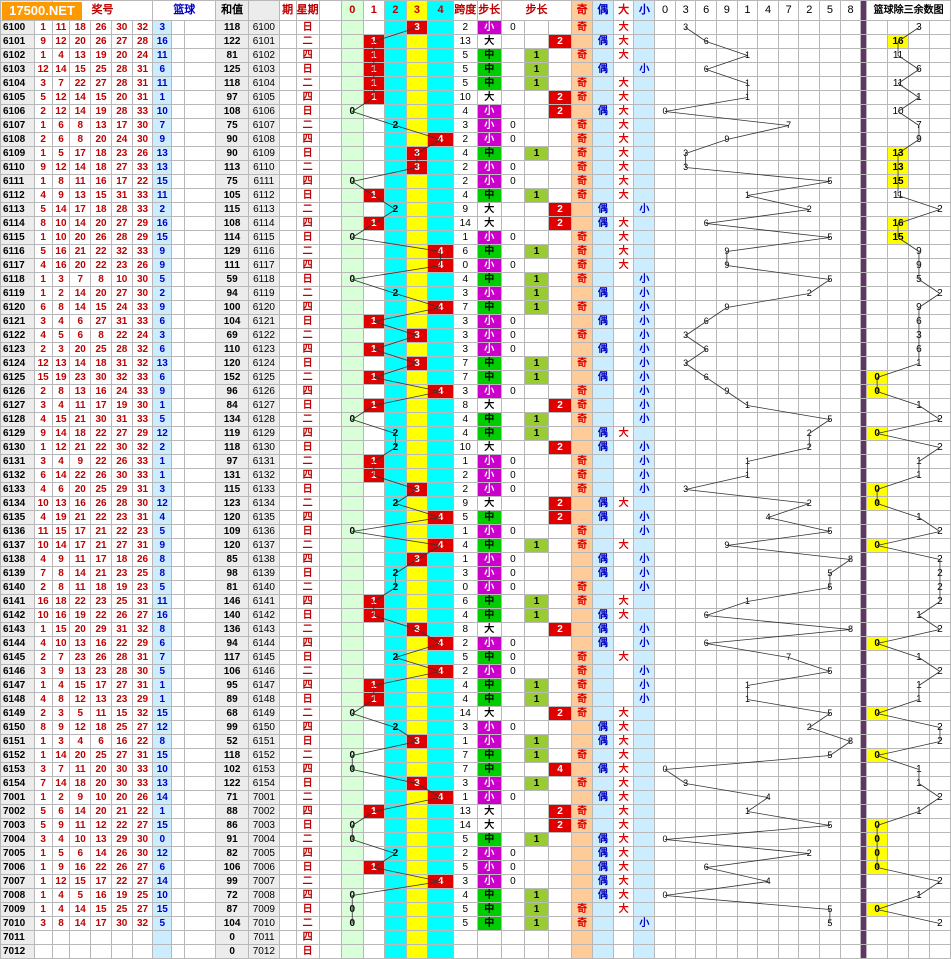 This screenshot has height=959, width=951. Describe the element at coordinates (440, 139) in the screenshot. I see `zone-4-cell: 4` at that location.